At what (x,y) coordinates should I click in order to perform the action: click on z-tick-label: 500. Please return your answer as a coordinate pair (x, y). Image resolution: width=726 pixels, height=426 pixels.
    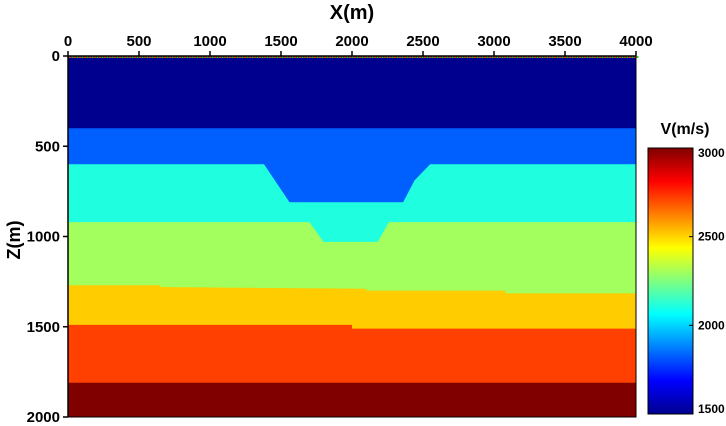
    Looking at the image, I should click on (47, 146).